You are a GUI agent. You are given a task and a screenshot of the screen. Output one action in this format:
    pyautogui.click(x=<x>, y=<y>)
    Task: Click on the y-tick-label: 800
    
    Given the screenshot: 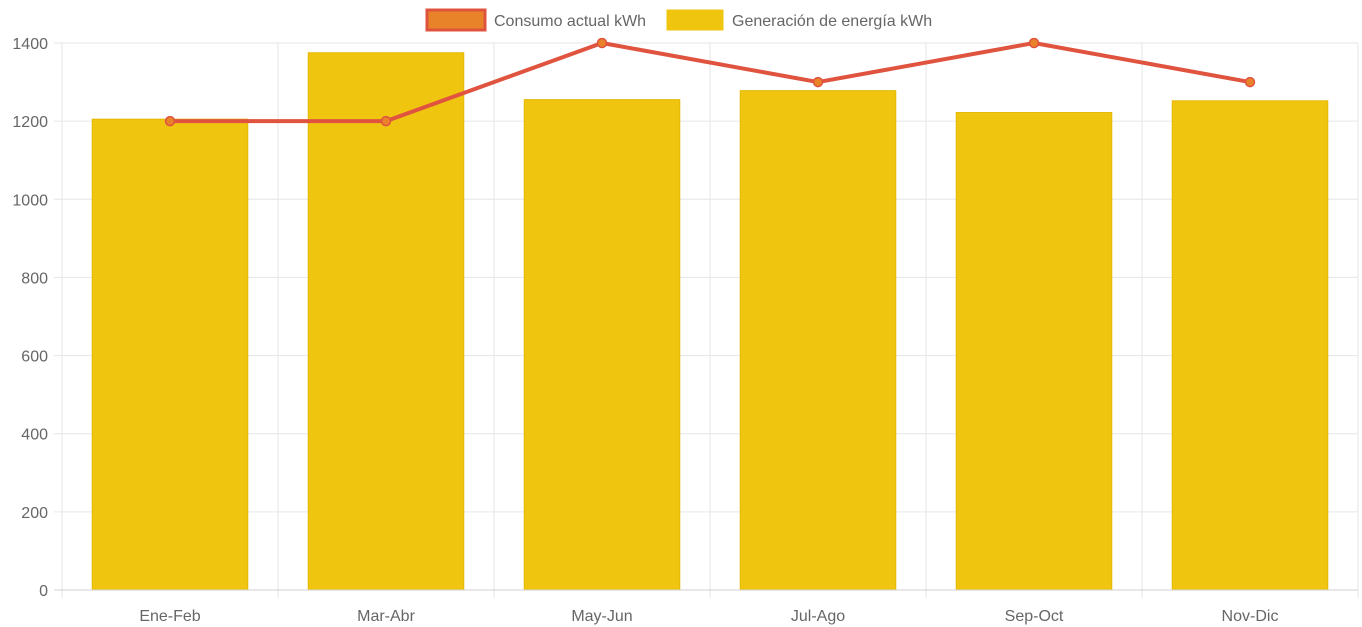 What is the action you would take?
    pyautogui.click(x=34, y=278)
    